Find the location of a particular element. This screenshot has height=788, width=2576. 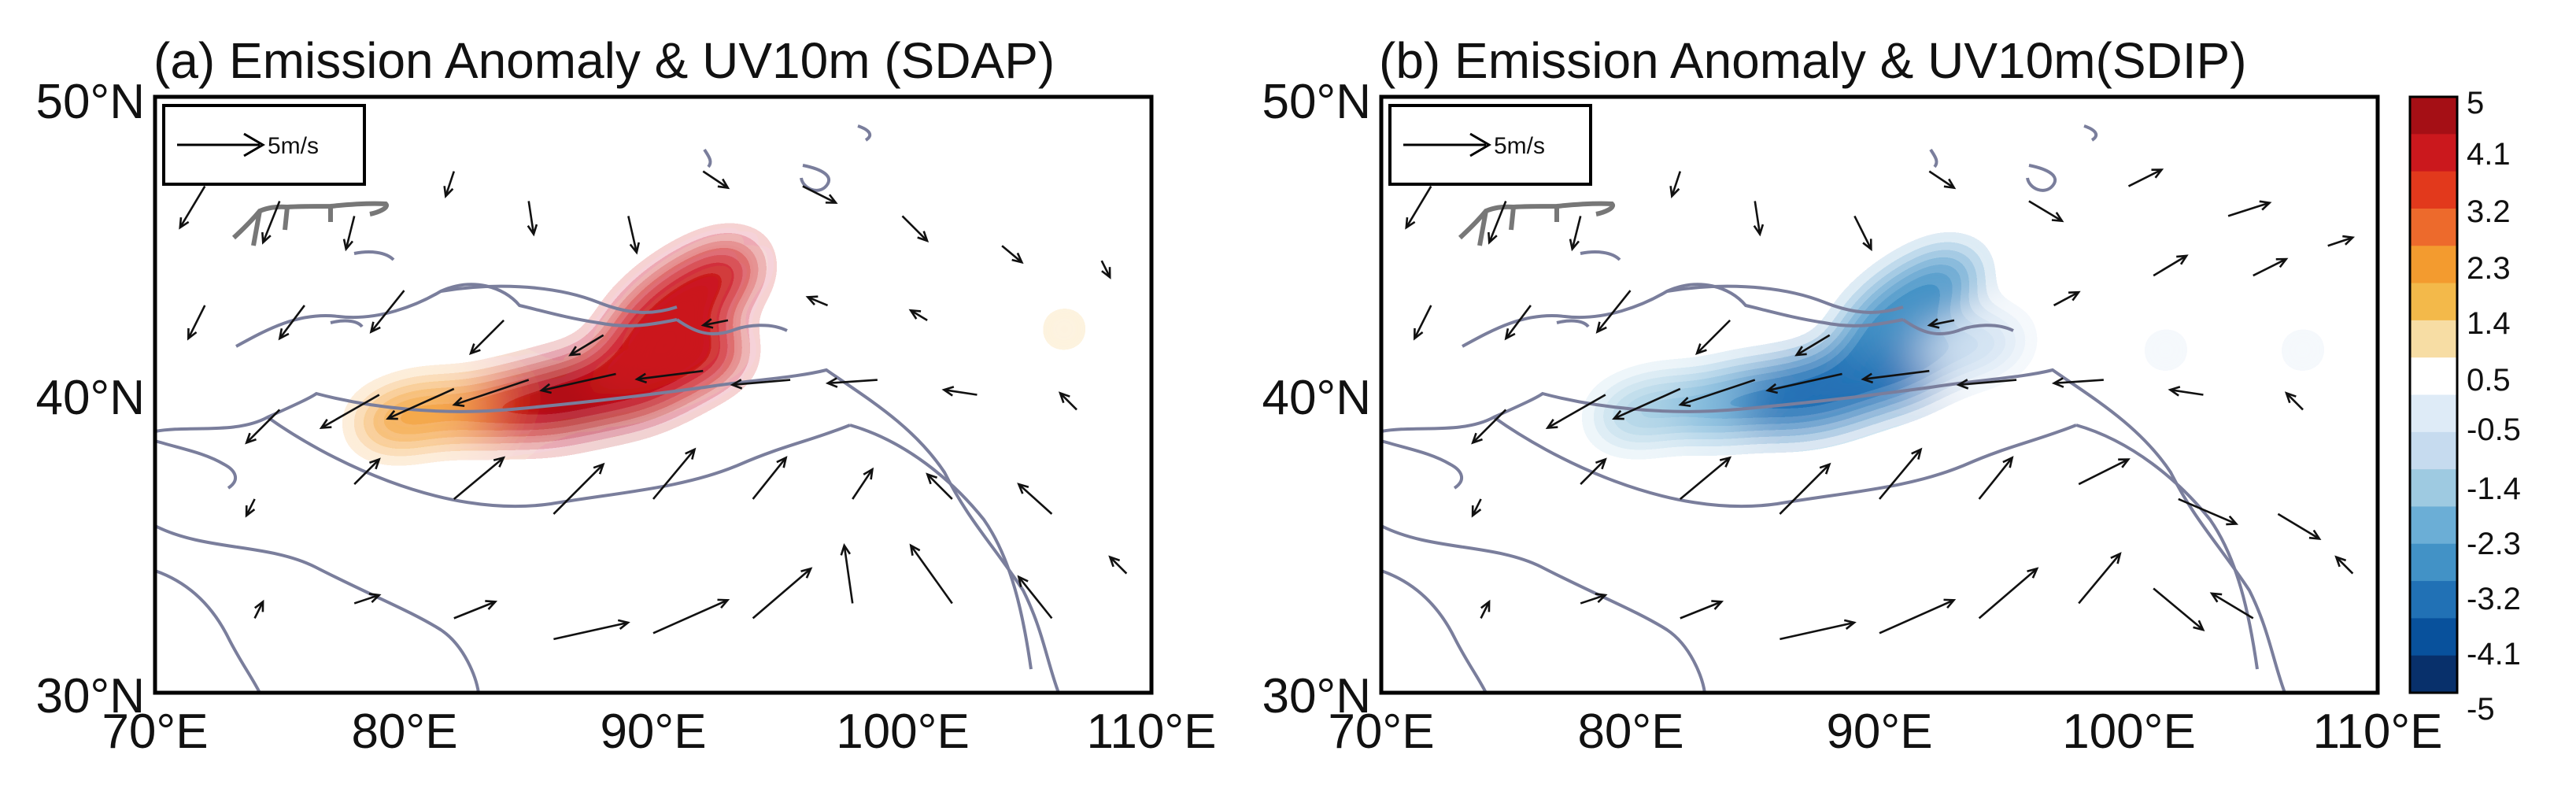

panel-a-reference-label: 5m/s is located at coordinates (293, 146).